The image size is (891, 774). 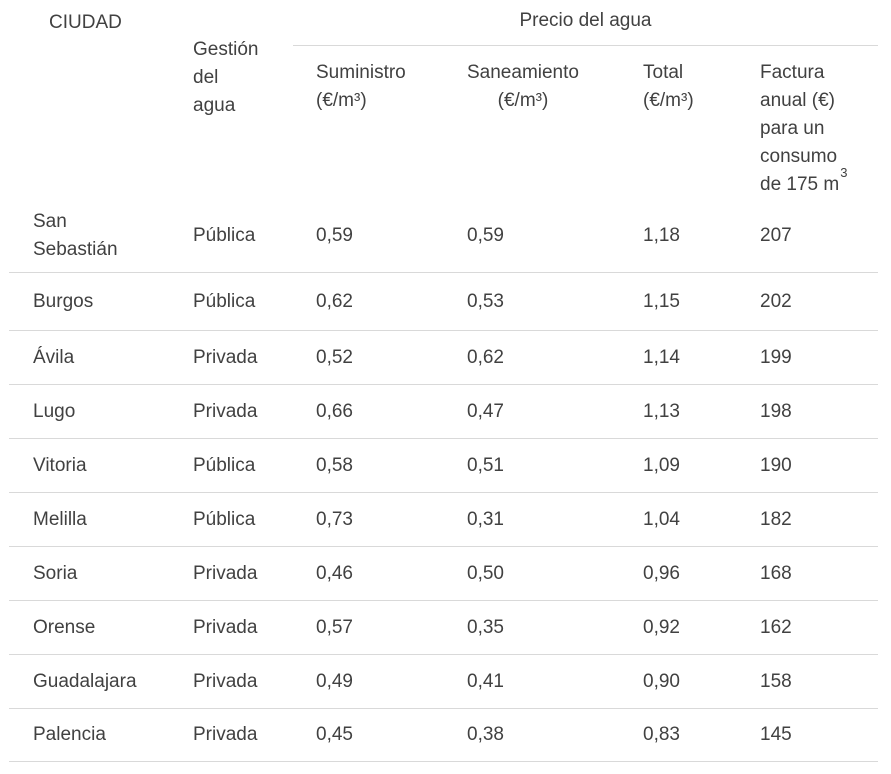 I want to click on header-price-group-title: Precio del agua, so click(x=585, y=23).